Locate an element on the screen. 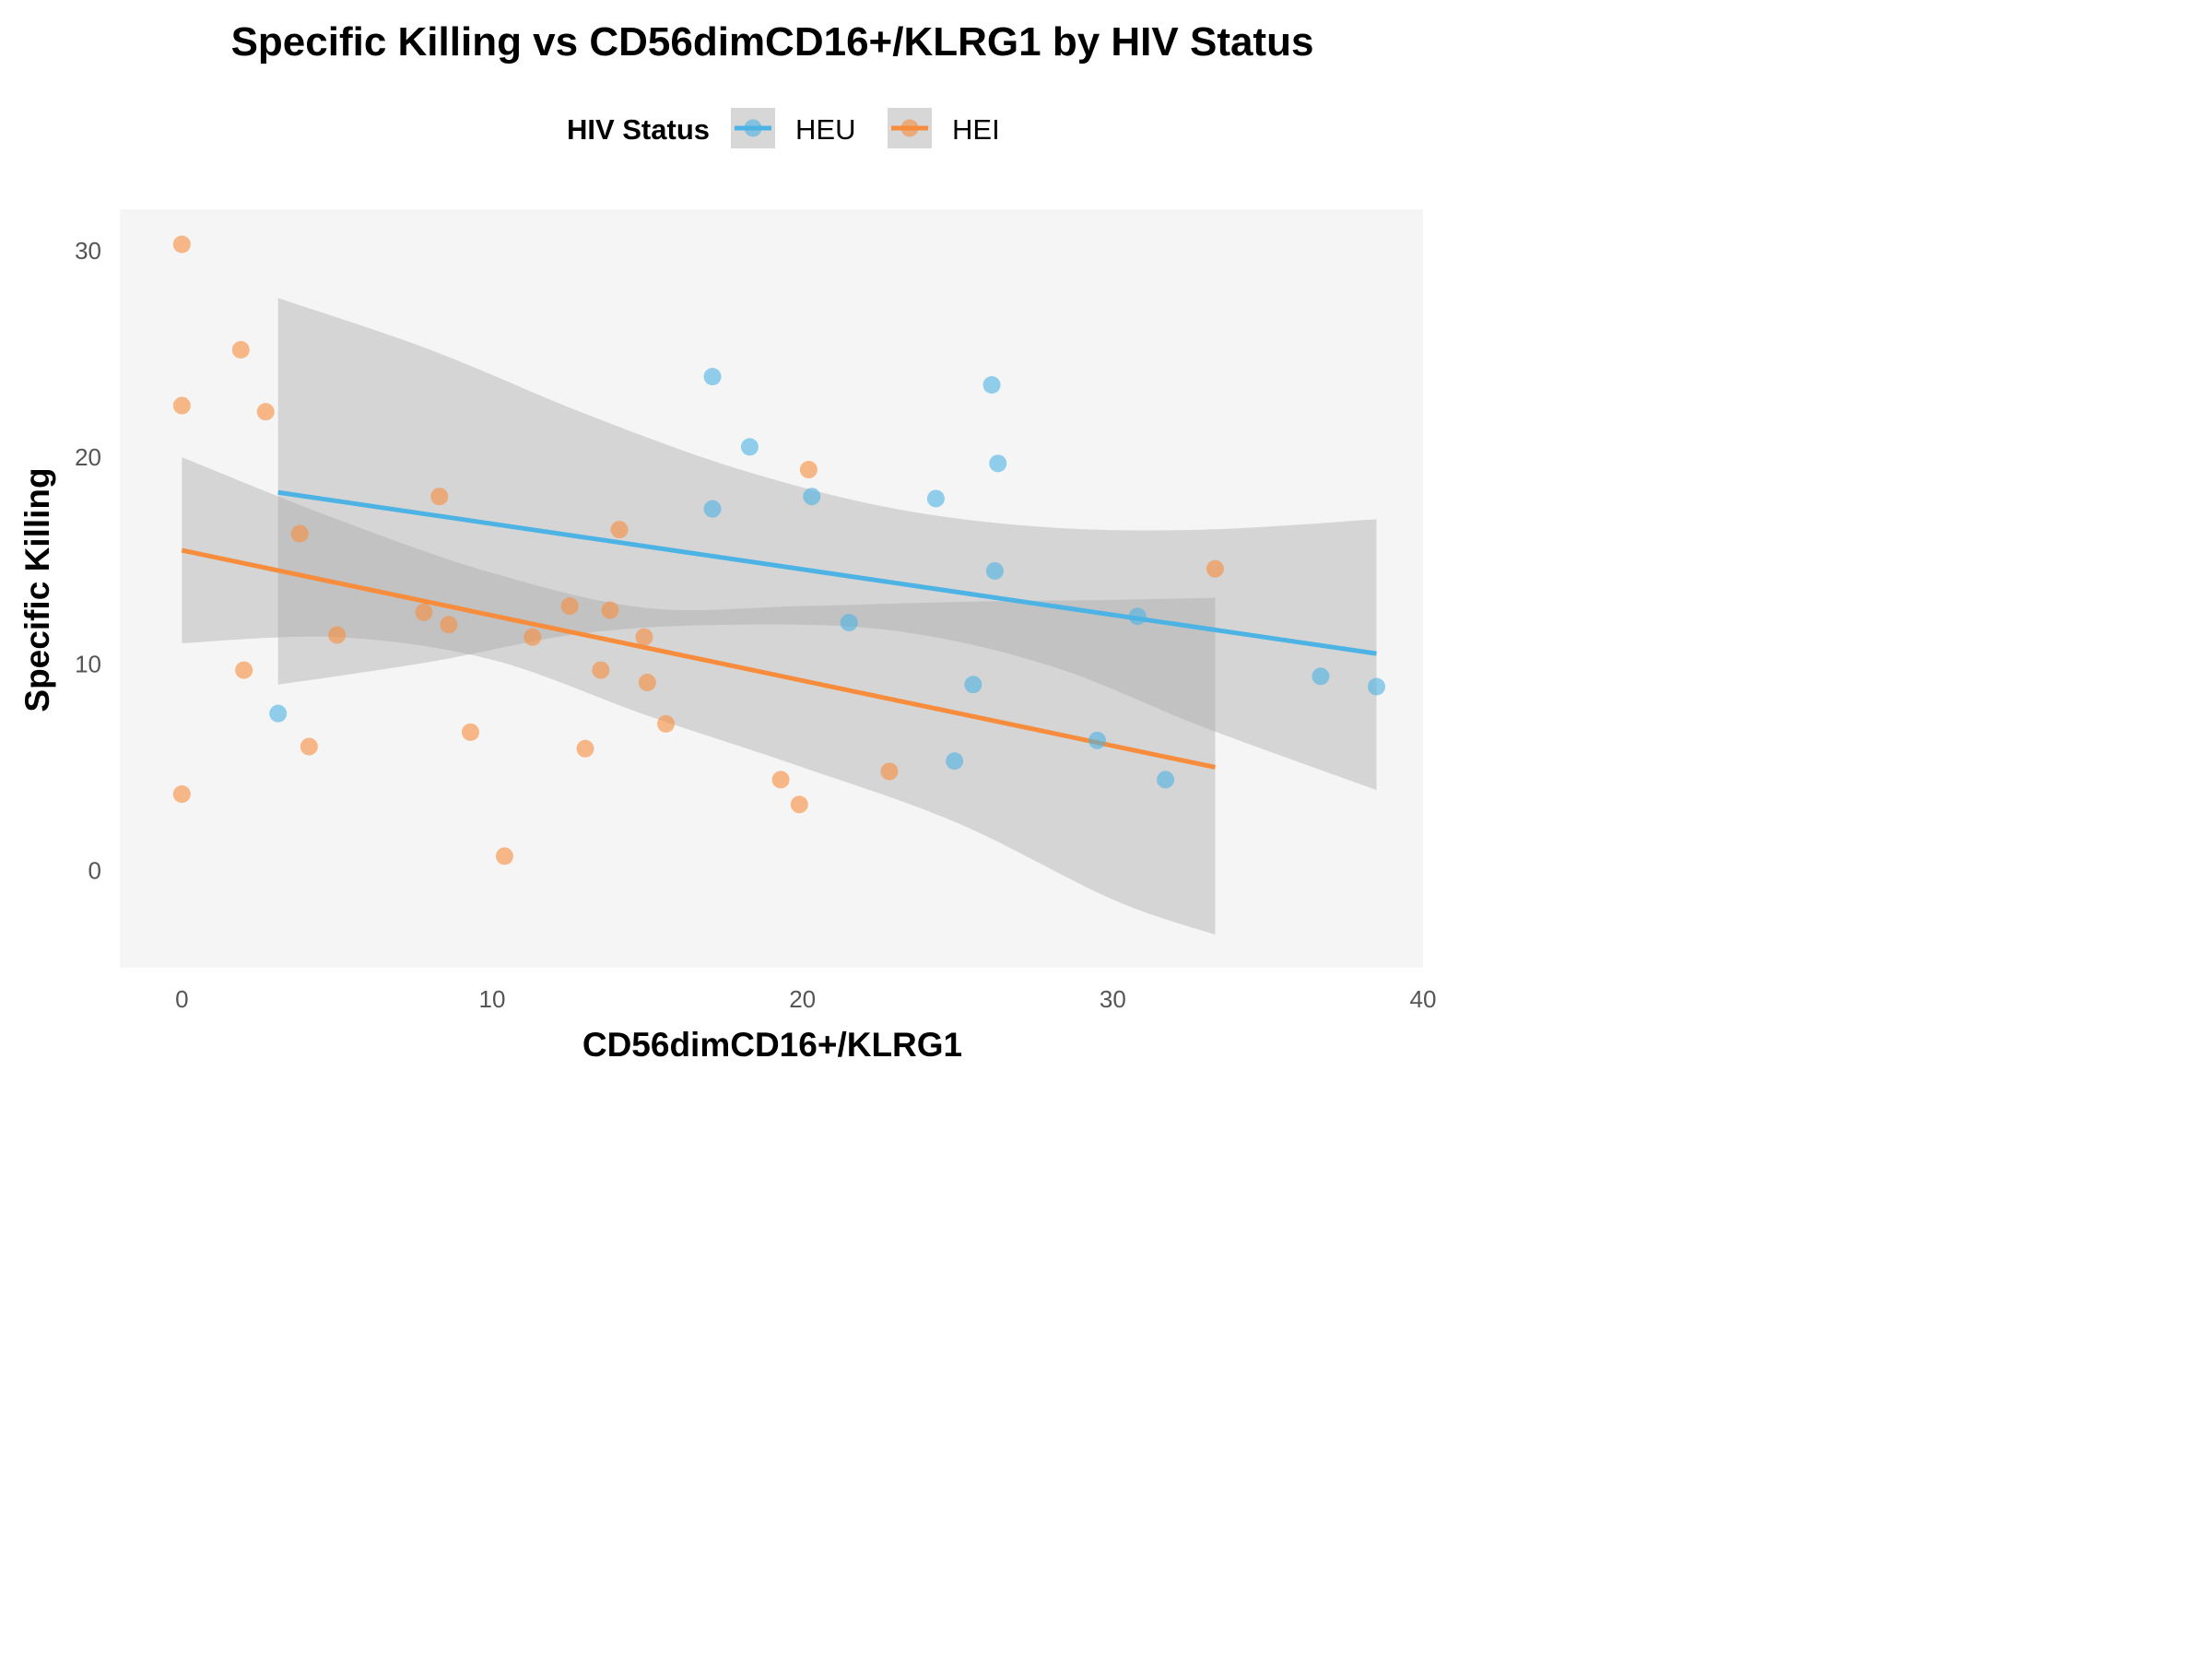 Image resolution: width=2212 pixels, height=1659 pixels. legend-title: HIV Status is located at coordinates (638, 129).